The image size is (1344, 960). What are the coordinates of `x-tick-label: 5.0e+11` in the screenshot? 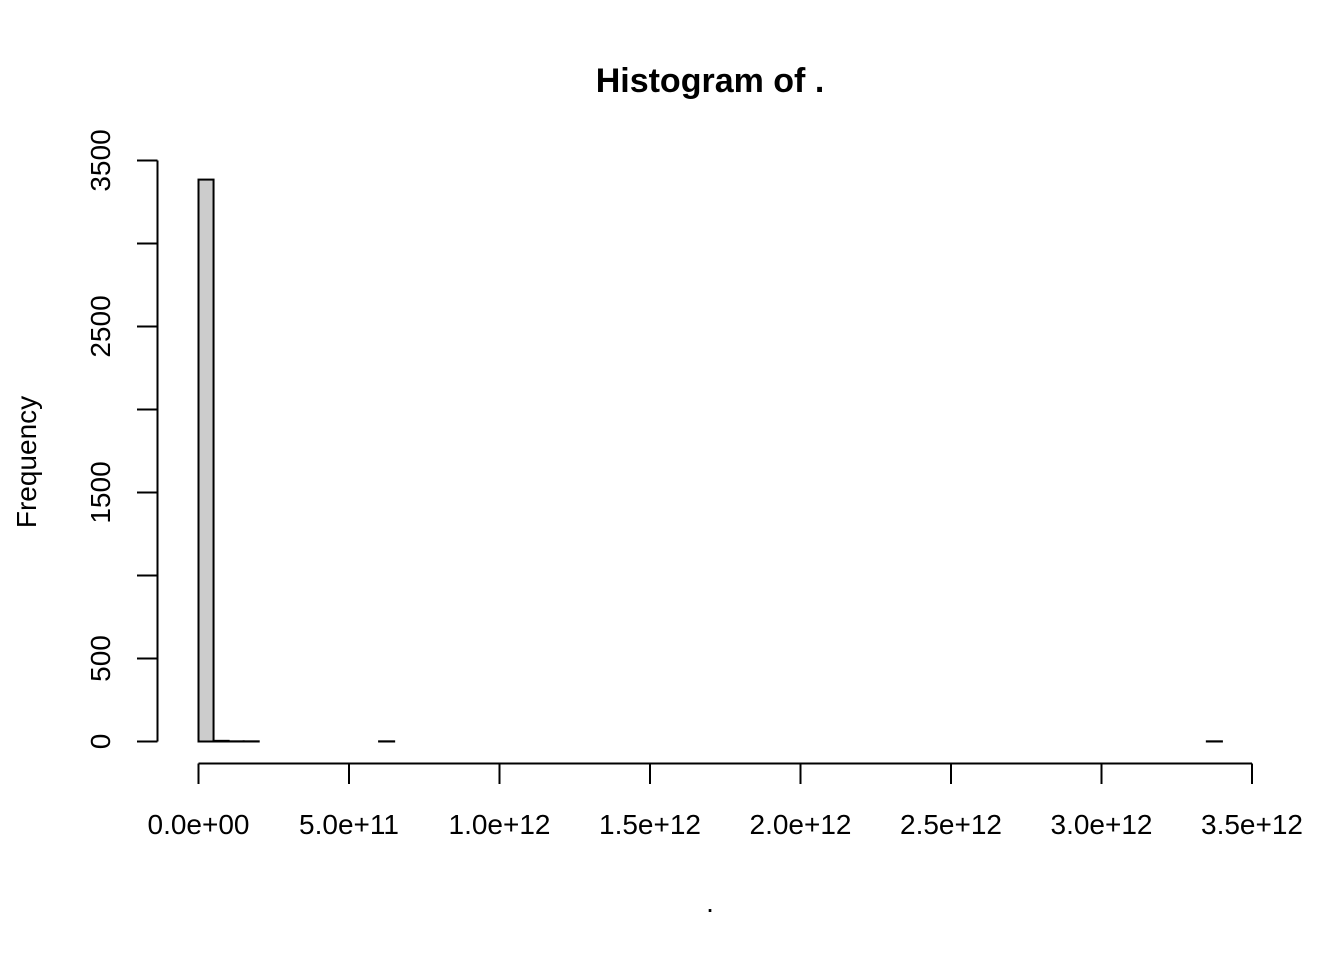 It's located at (349, 824).